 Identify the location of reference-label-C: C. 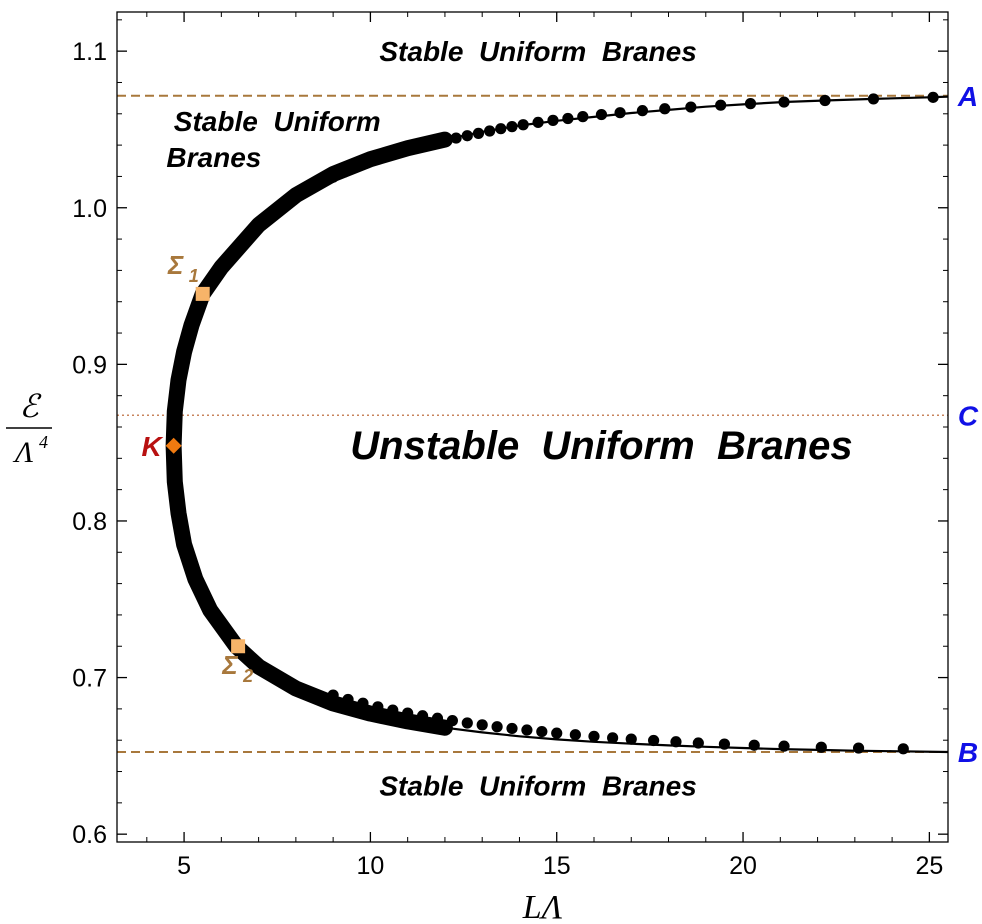
(968, 415).